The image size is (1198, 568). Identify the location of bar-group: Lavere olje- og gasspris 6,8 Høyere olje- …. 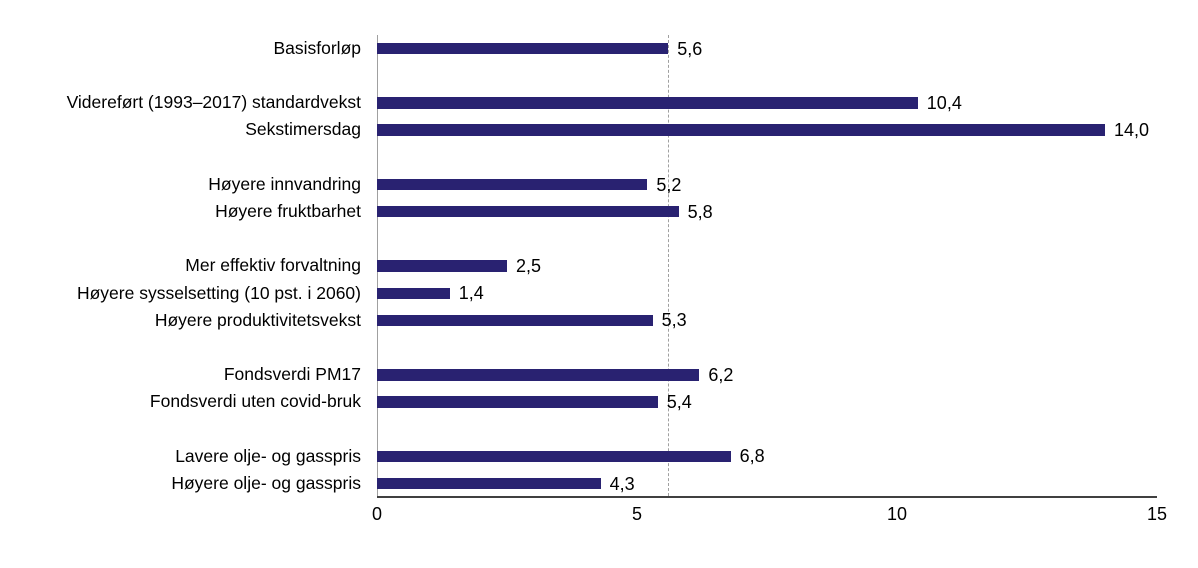
(578, 470).